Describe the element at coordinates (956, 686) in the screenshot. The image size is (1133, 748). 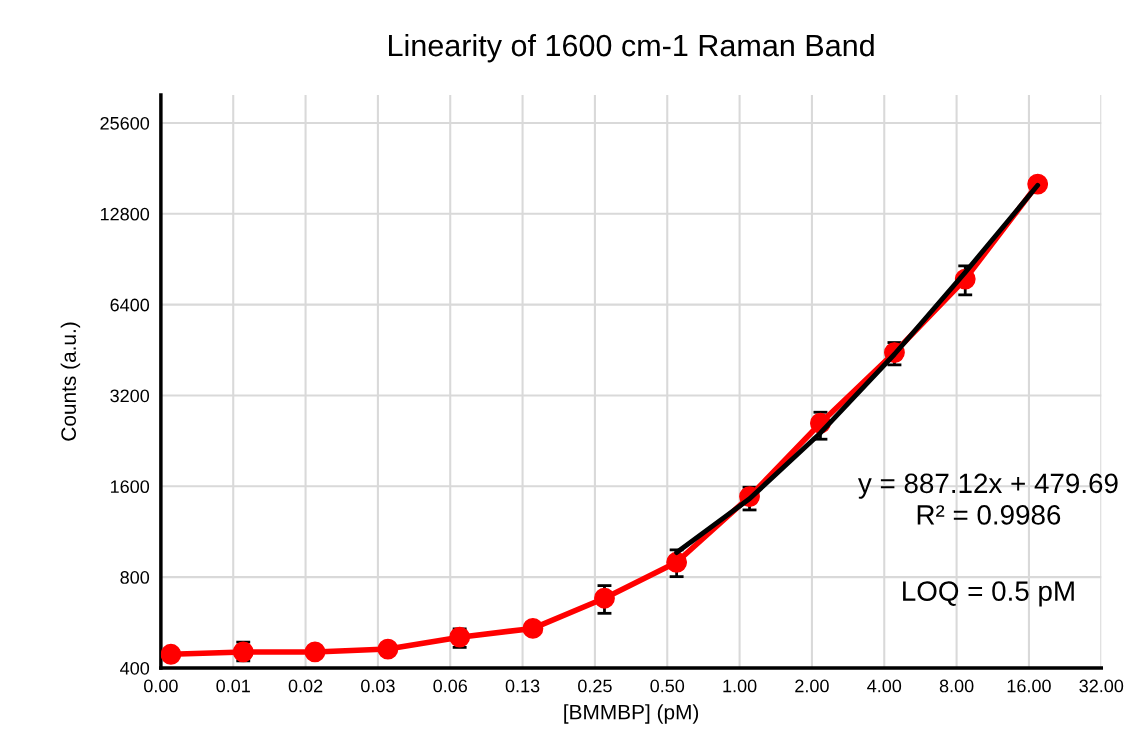
I see `x-tick-label: 8.00` at that location.